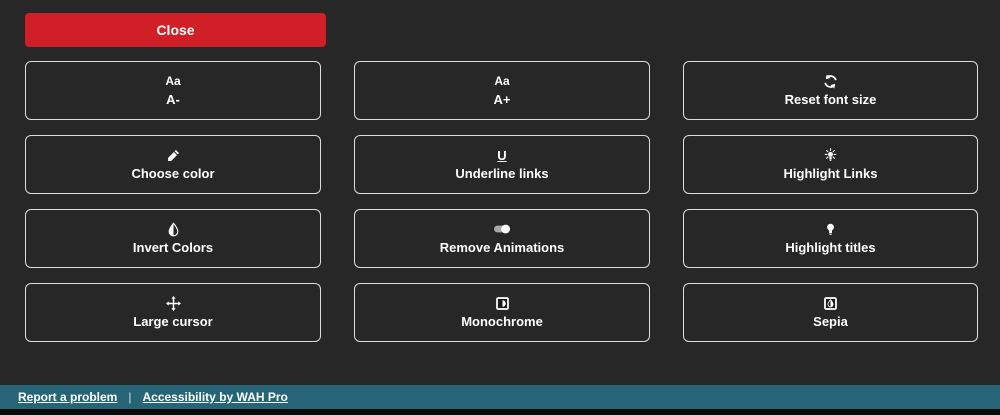 The width and height of the screenshot is (1000, 415). What do you see at coordinates (502, 303) in the screenshot?
I see `monochrome-icon` at bounding box center [502, 303].